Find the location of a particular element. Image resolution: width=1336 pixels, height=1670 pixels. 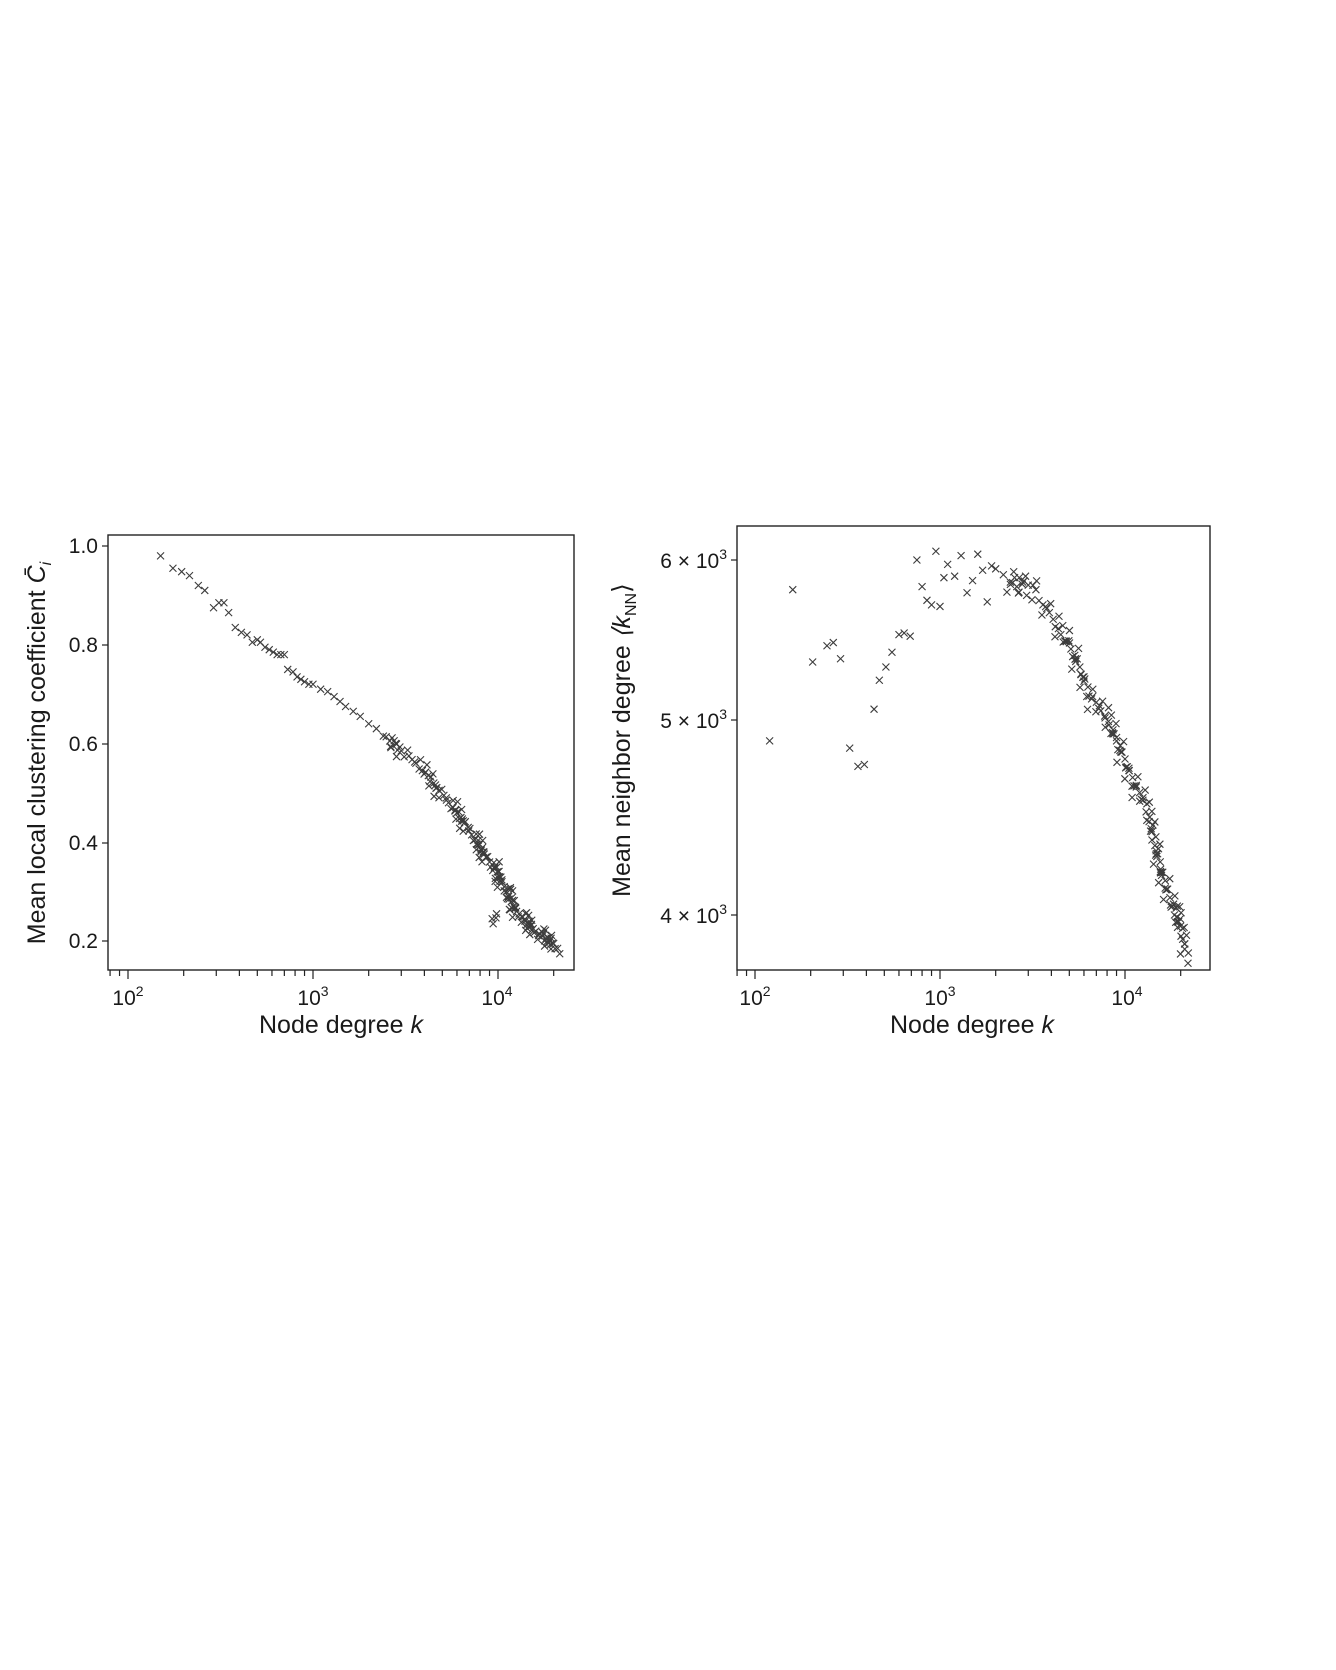

right-ytick-label: 5 × 10³ is located at coordinates (693, 719).